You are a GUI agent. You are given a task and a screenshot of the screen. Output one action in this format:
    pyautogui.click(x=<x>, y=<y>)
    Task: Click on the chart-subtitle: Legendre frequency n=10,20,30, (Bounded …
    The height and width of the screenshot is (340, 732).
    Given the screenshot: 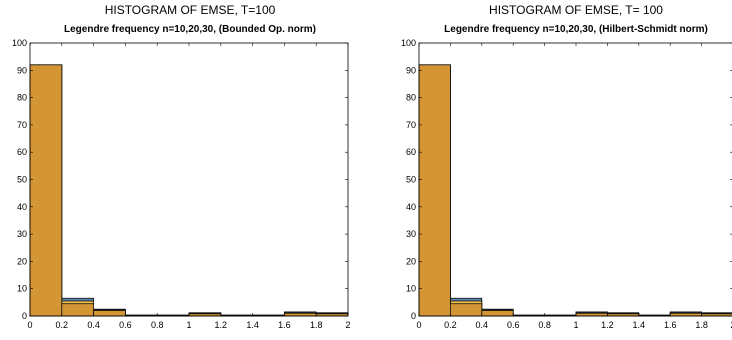 What is the action you would take?
    pyautogui.click(x=190, y=29)
    